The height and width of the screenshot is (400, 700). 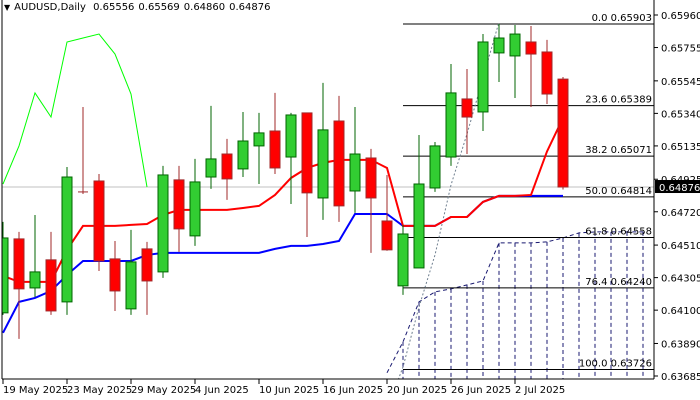 I want to click on price-tick-label: 0.65545, so click(x=680, y=82).